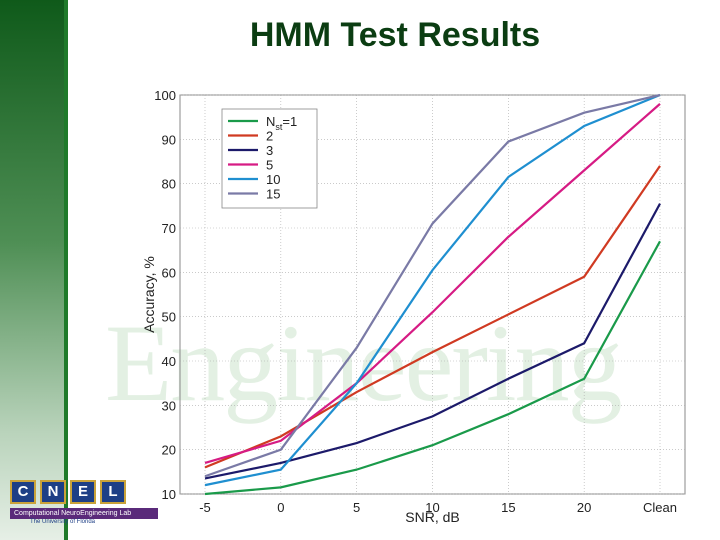  What do you see at coordinates (169, 272) in the screenshot?
I see `y-tick-label: 60` at bounding box center [169, 272].